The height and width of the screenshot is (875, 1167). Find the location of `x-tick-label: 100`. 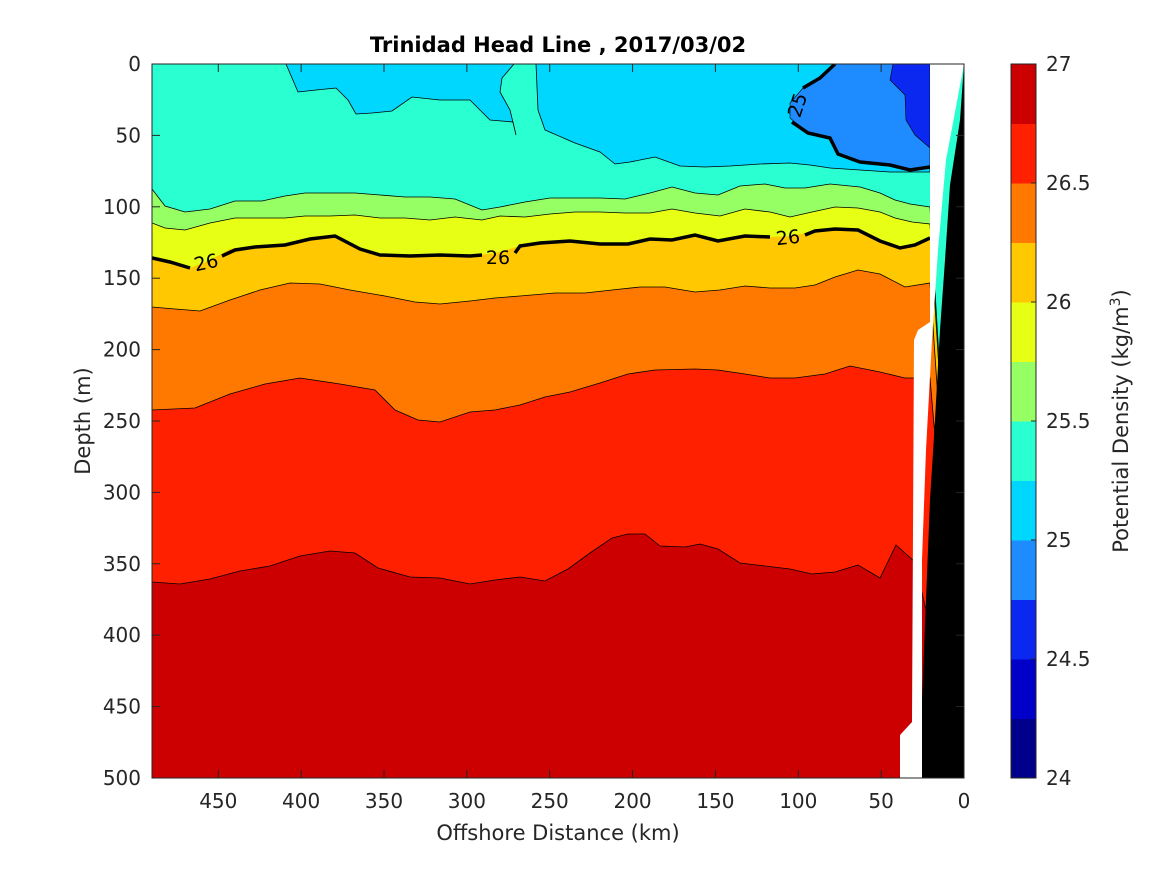

x-tick-label: 100 is located at coordinates (798, 801).